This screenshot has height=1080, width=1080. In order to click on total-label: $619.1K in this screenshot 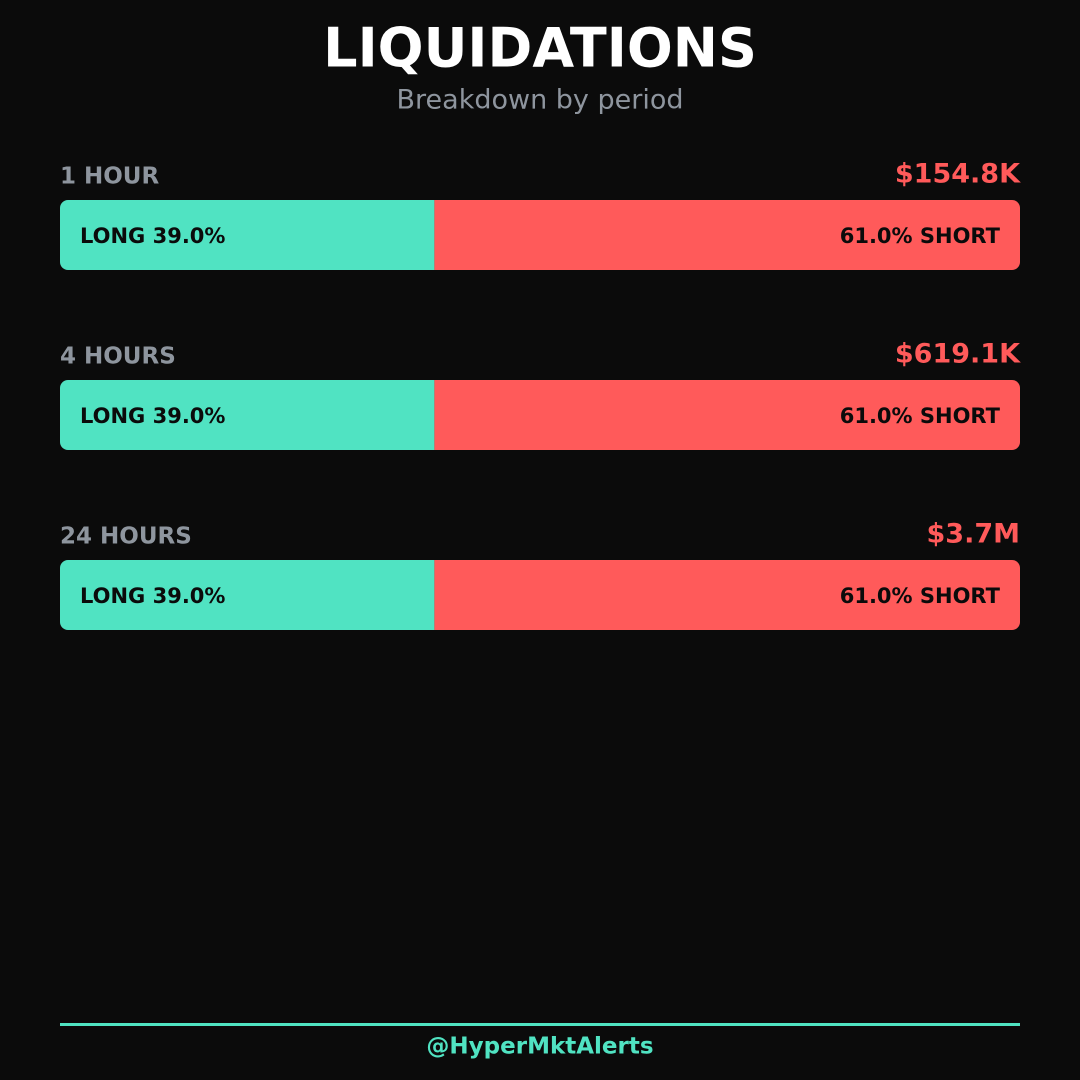, I will do `click(958, 354)`.